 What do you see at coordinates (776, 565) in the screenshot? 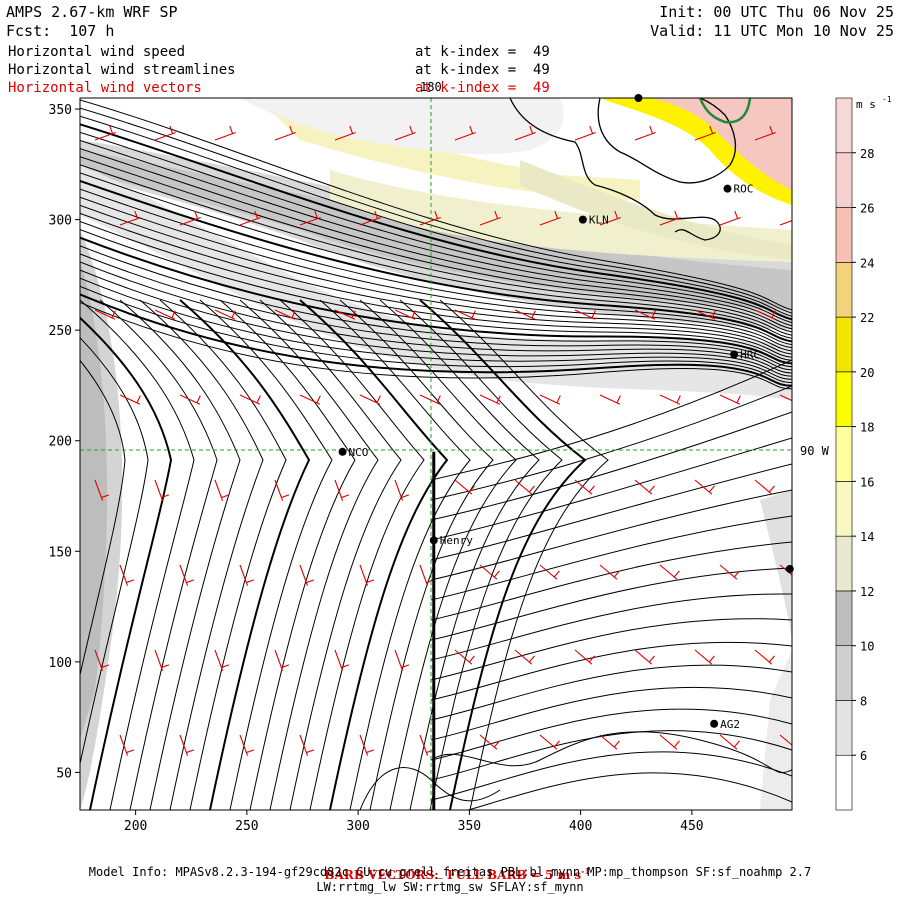
I see `speed-shading-right-edge` at bounding box center [776, 565].